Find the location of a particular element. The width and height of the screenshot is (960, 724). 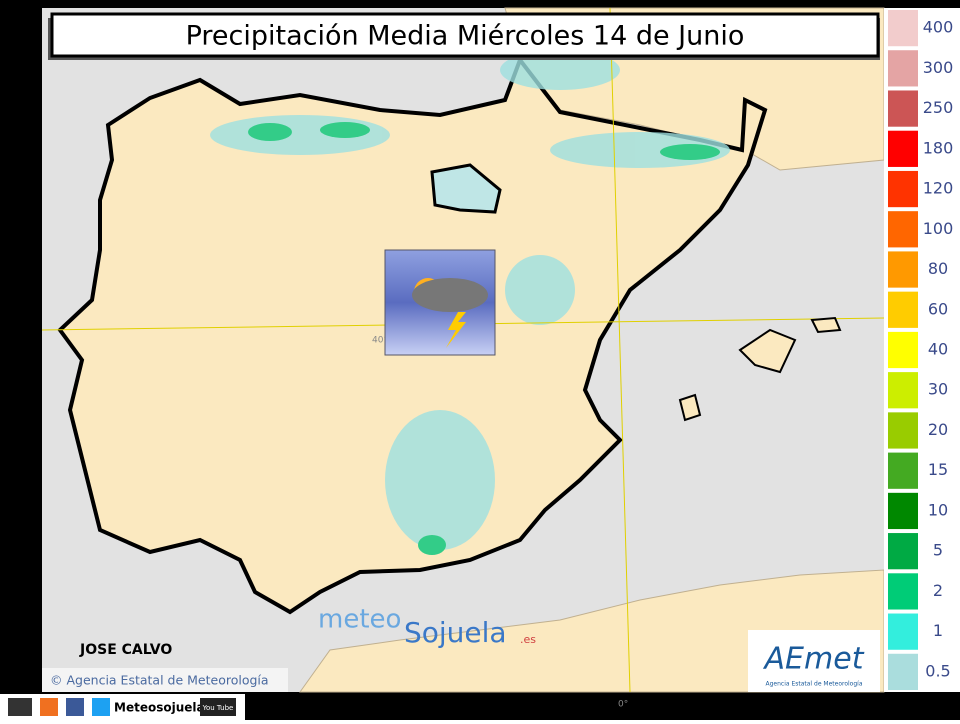

legend: 400 300 250 180 120 100 80 60 40 30 20 15 10 5 2 1 0.5 is located at coordinates (922, 350).